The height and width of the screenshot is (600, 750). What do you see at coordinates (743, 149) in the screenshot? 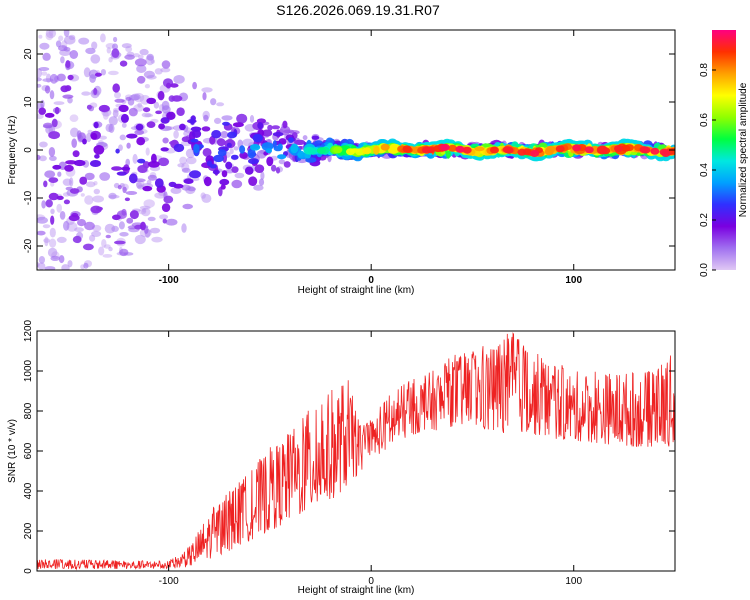
I see `colorbar-label: Normalized spectral amplitude` at bounding box center [743, 149].